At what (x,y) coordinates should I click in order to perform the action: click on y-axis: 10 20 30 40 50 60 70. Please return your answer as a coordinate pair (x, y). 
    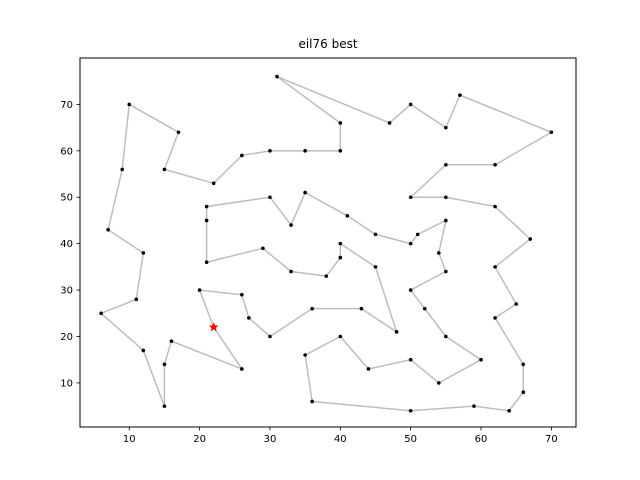
    Looking at the image, I should click on (70, 244).